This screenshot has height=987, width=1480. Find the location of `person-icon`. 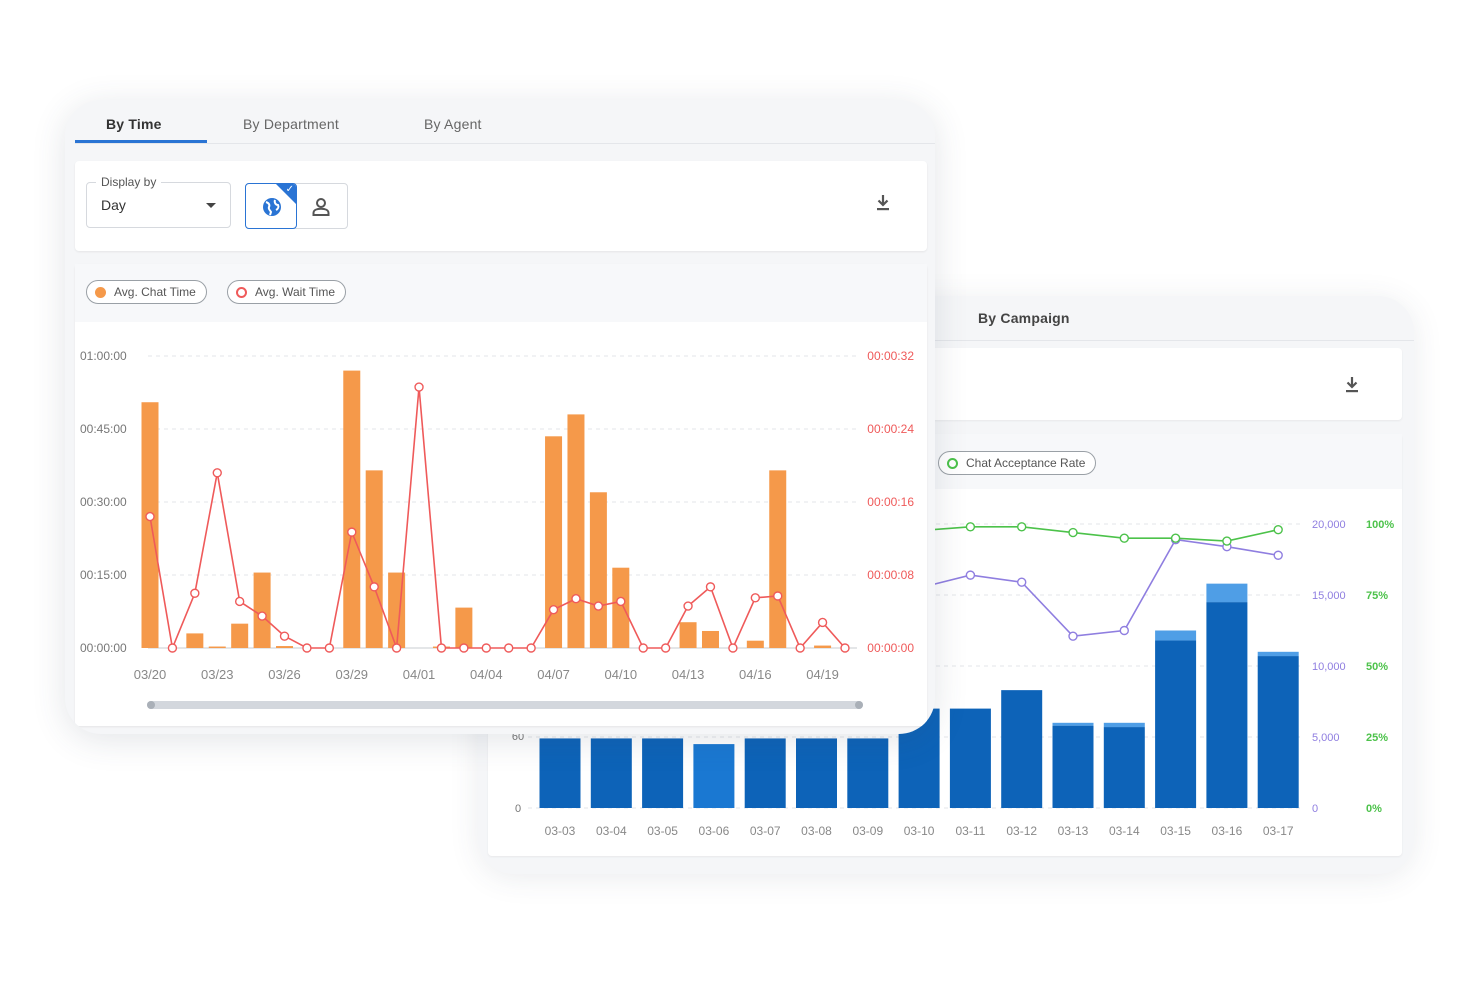

person-icon is located at coordinates (321, 207).